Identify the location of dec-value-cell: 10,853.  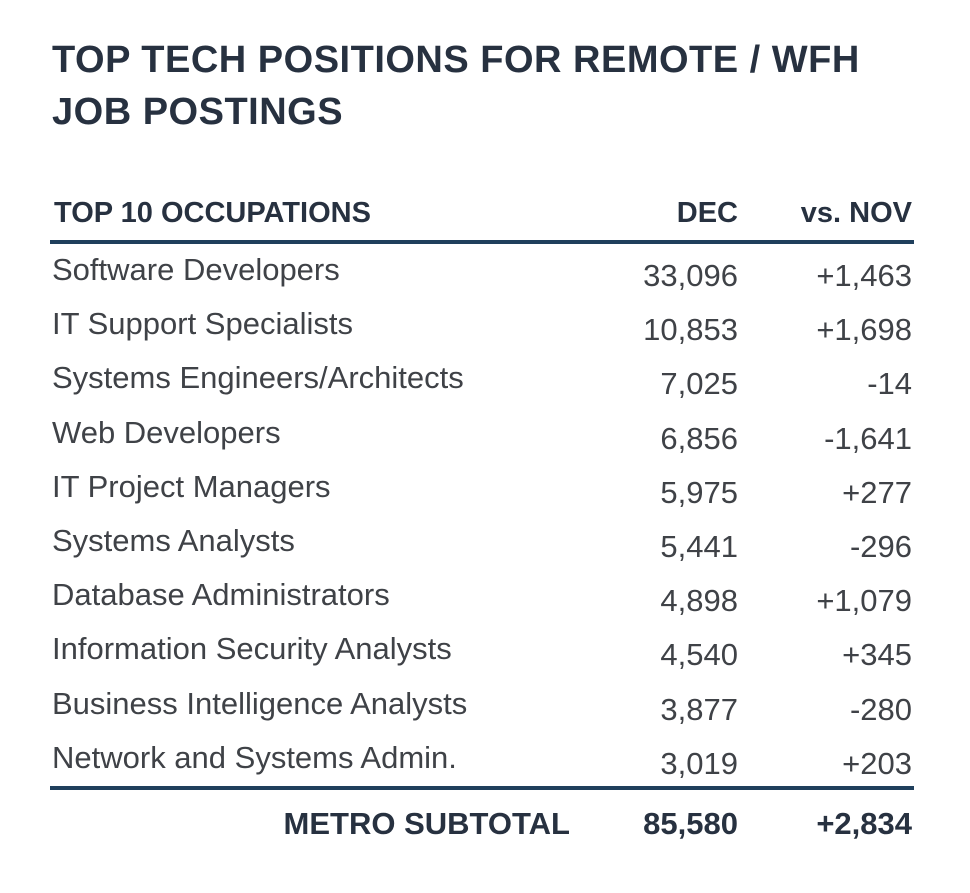
(690, 330).